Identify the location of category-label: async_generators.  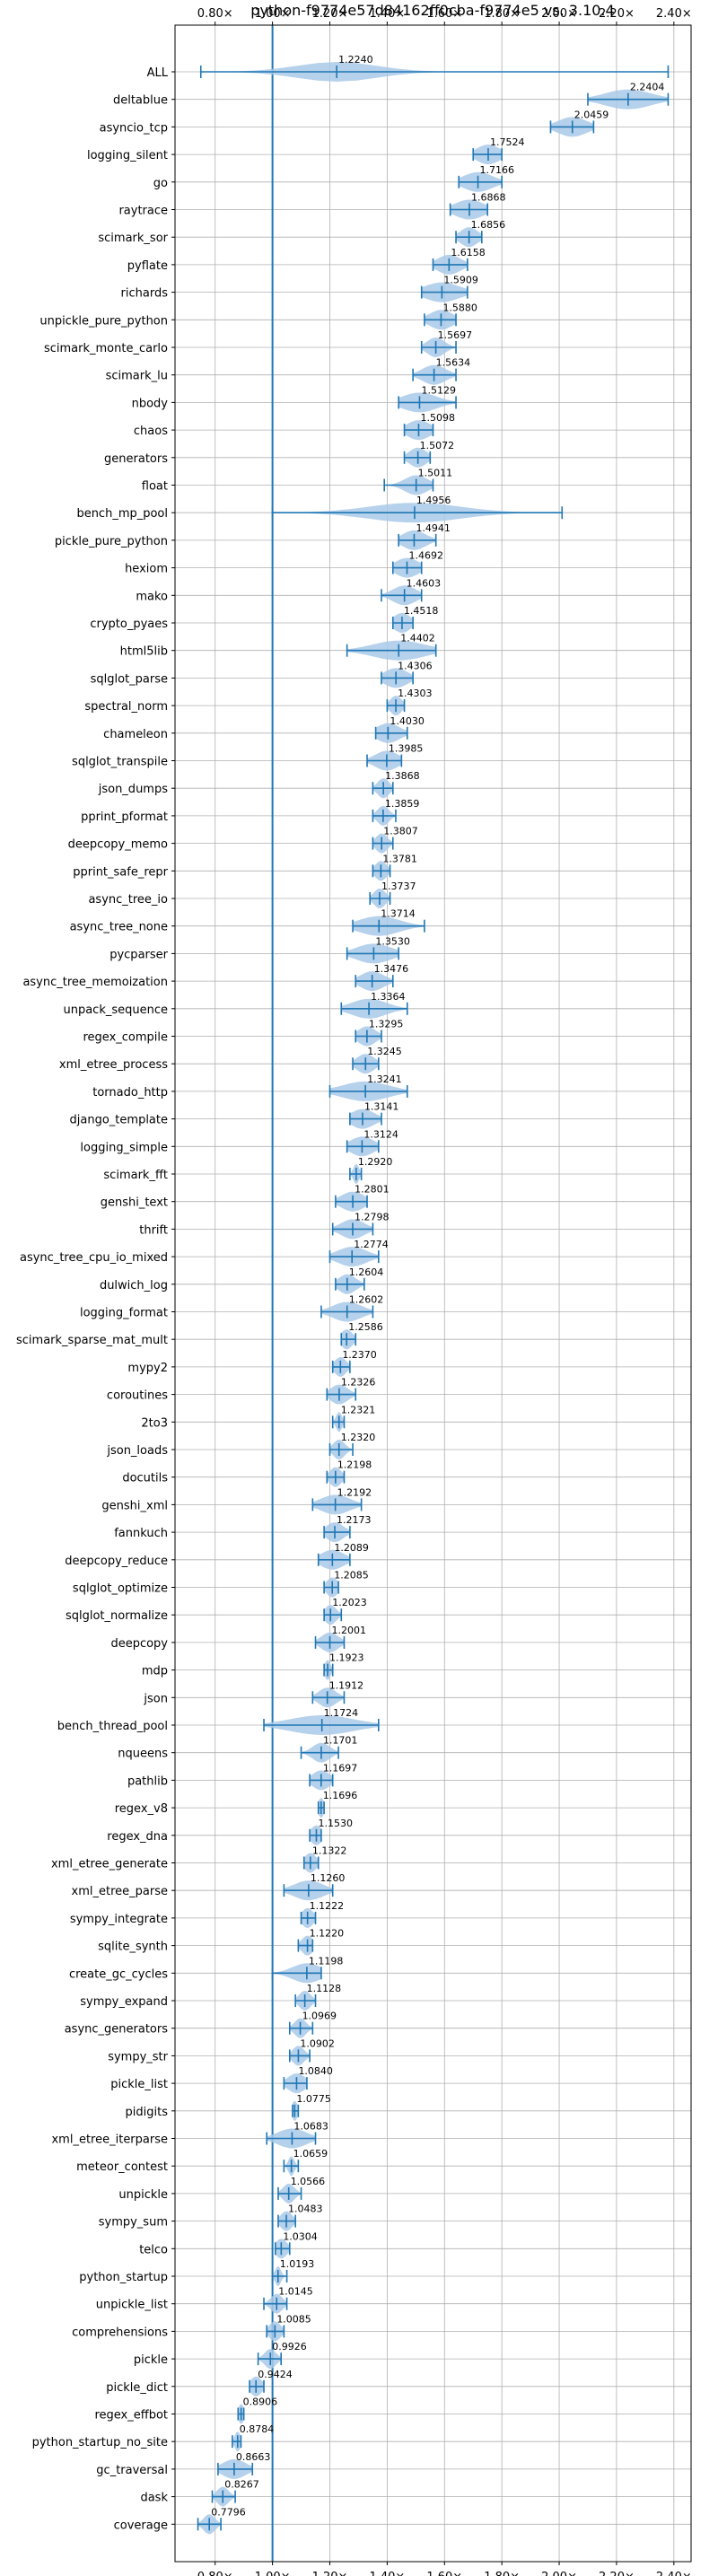
(117, 2030).